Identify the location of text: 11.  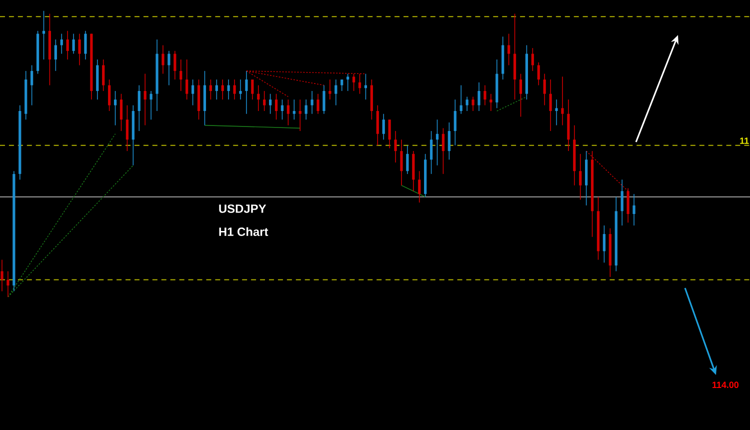
(744, 141).